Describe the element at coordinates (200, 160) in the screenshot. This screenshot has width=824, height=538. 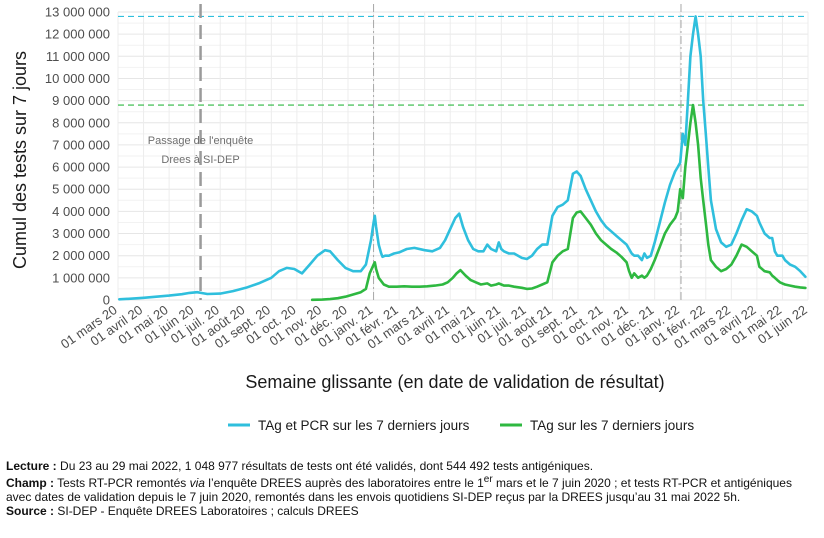
I see `annotation-line-2: Drees à SI-DEP` at that location.